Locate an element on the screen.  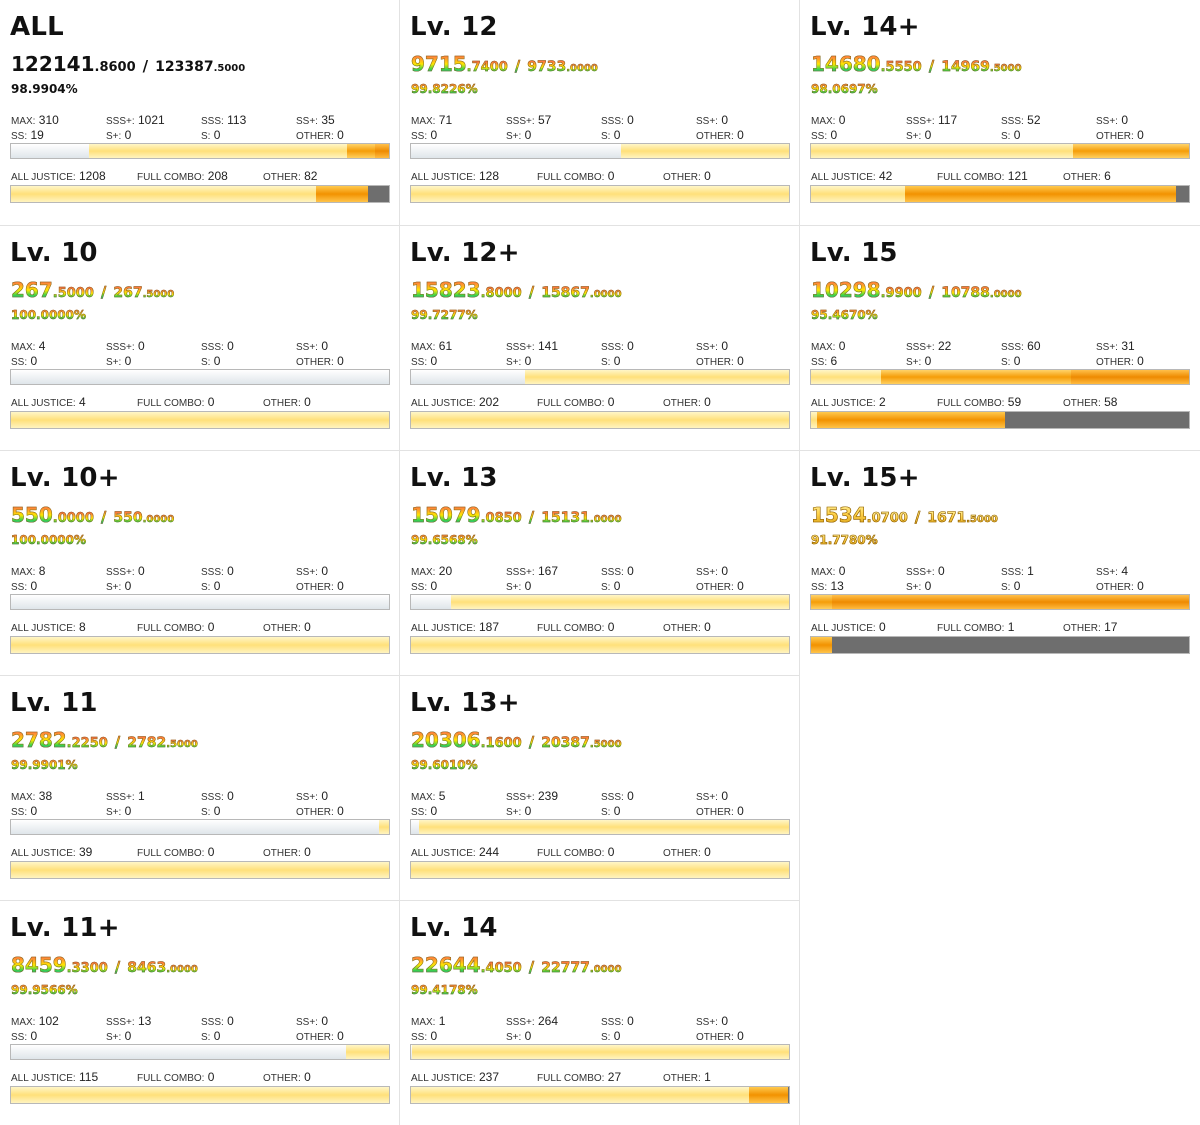
lamp-value: 6 is located at coordinates (1107, 176).